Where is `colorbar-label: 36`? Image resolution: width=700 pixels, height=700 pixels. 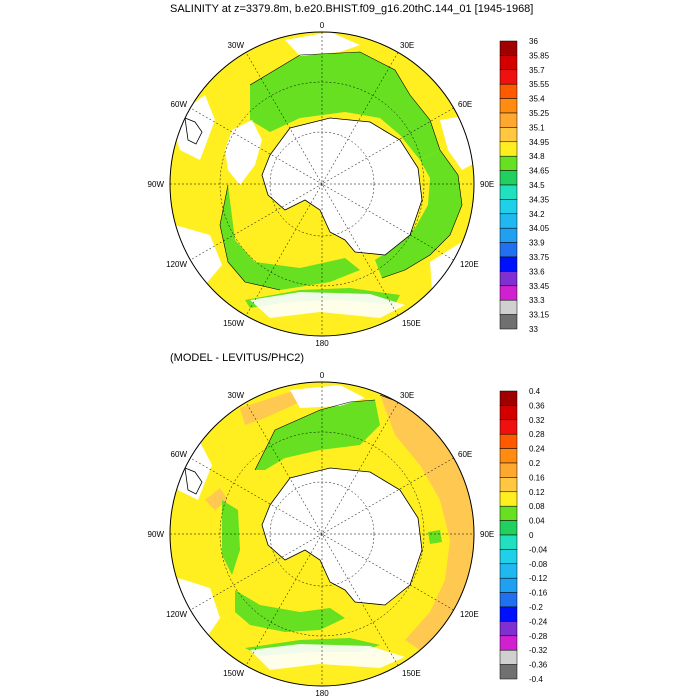
colorbar-label: 36 is located at coordinates (533, 41).